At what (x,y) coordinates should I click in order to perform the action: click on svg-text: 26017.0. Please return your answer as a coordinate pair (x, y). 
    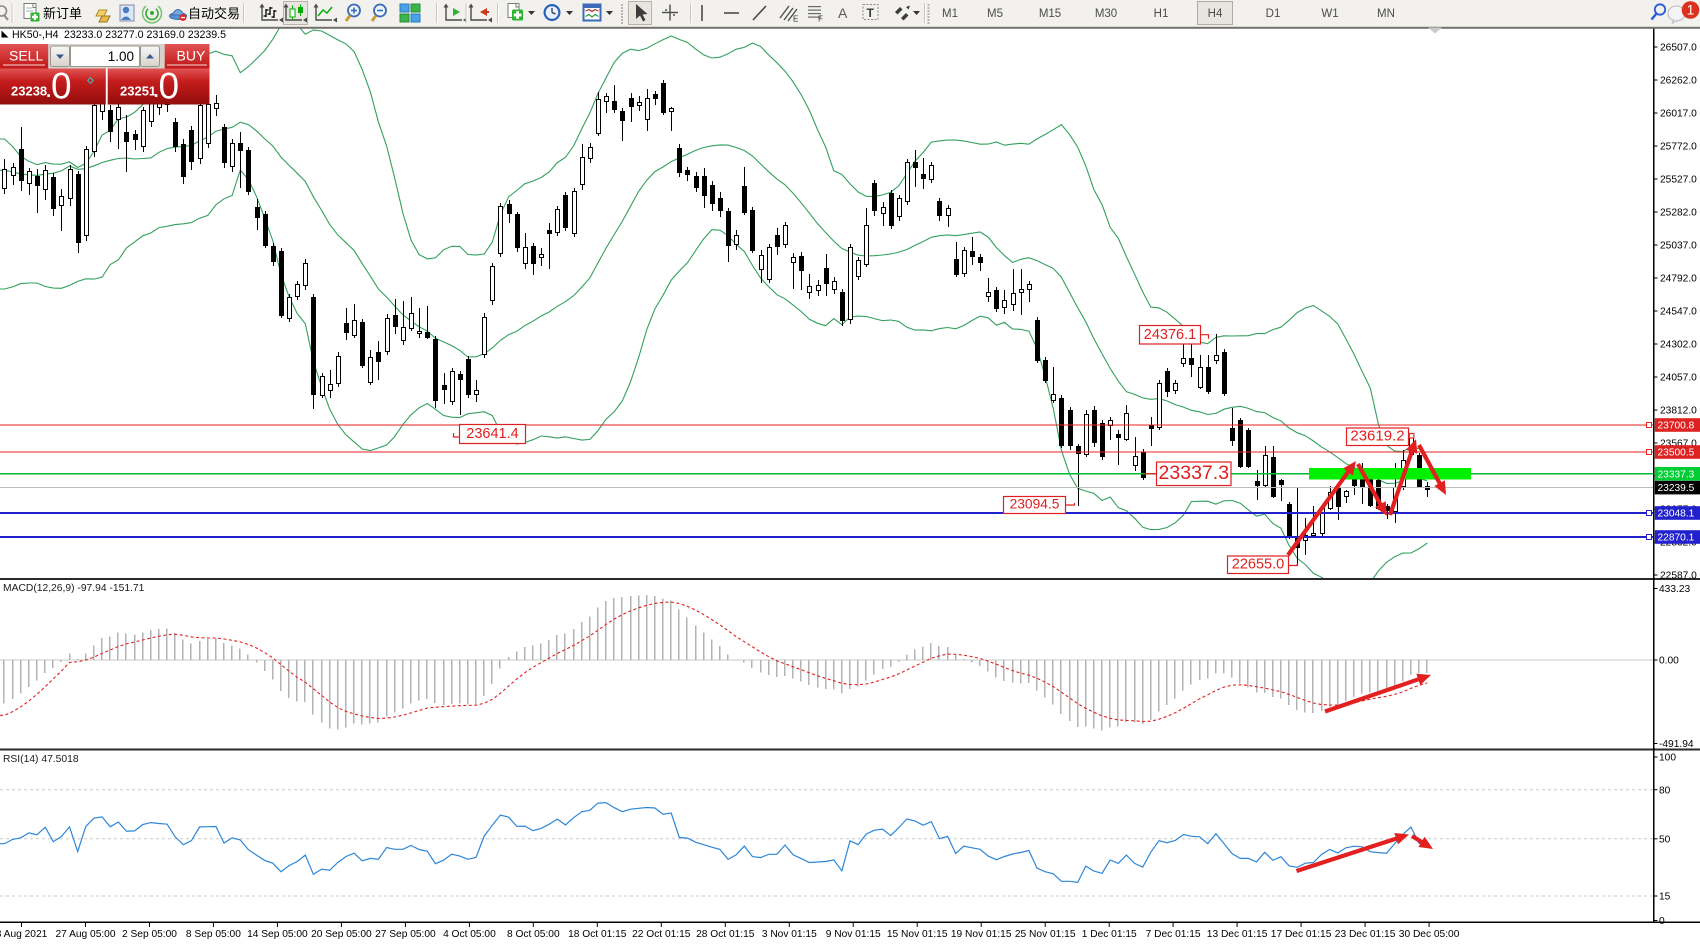
    Looking at the image, I should click on (1678, 114).